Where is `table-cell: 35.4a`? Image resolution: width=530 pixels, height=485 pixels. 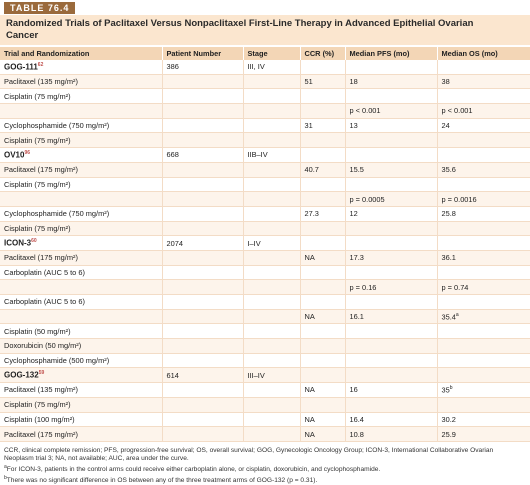 table-cell: 35.4a is located at coordinates (483, 317).